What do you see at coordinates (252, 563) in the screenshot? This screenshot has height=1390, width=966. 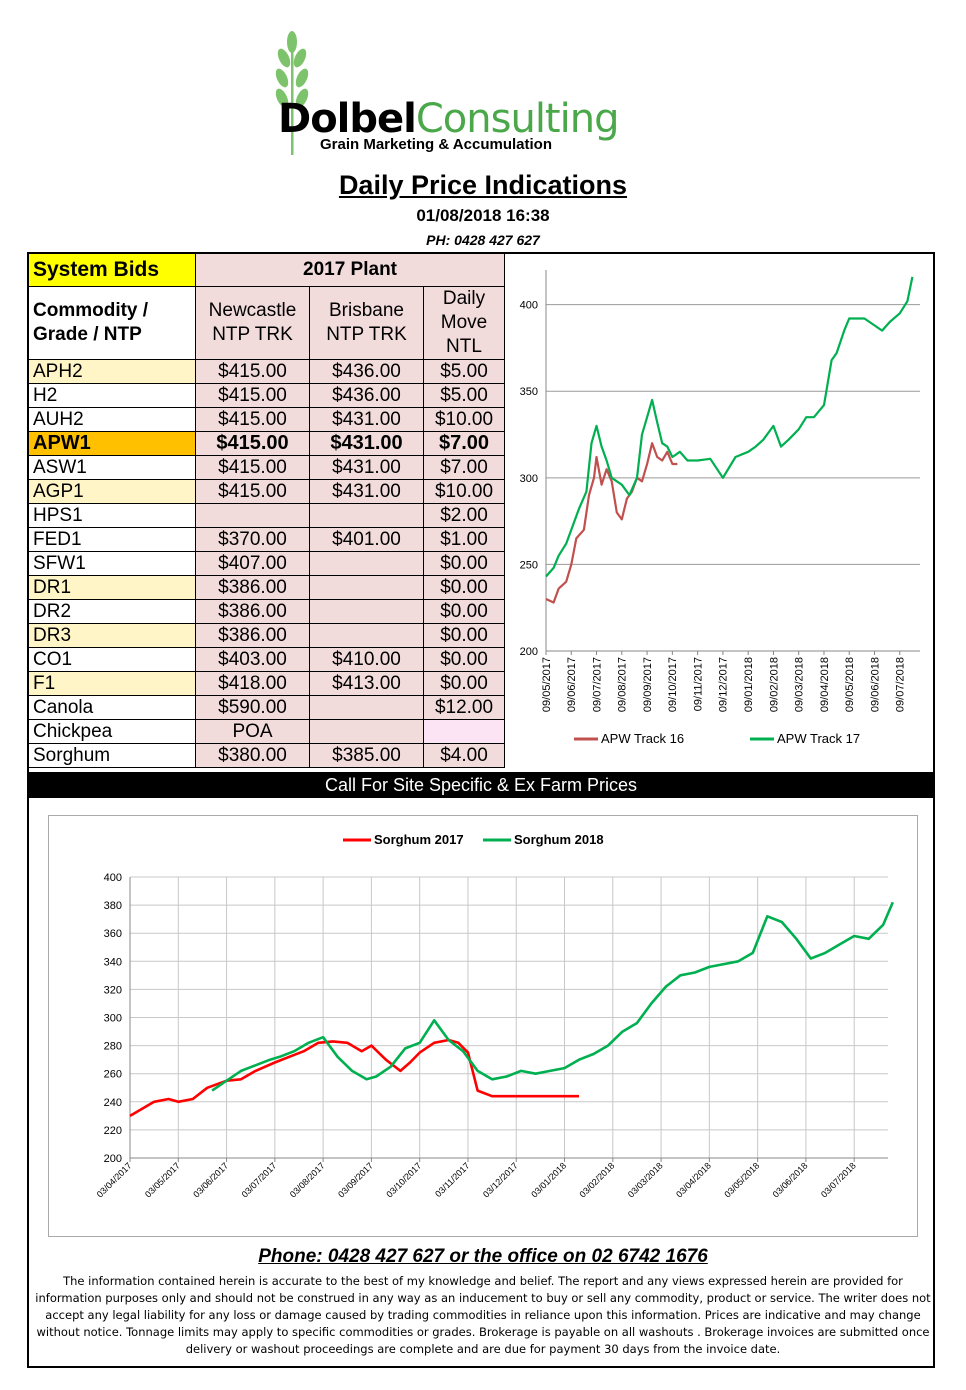 I see `cell-newcastle: $407.00` at bounding box center [252, 563].